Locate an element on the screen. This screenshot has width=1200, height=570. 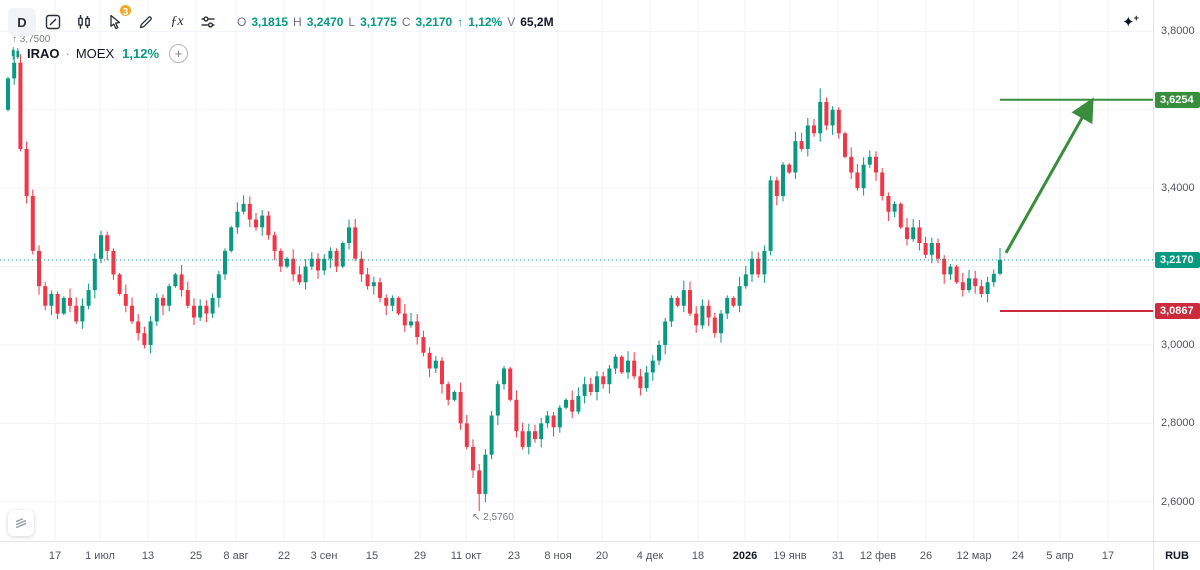
series-candle-icon is located at coordinates (15, 53).